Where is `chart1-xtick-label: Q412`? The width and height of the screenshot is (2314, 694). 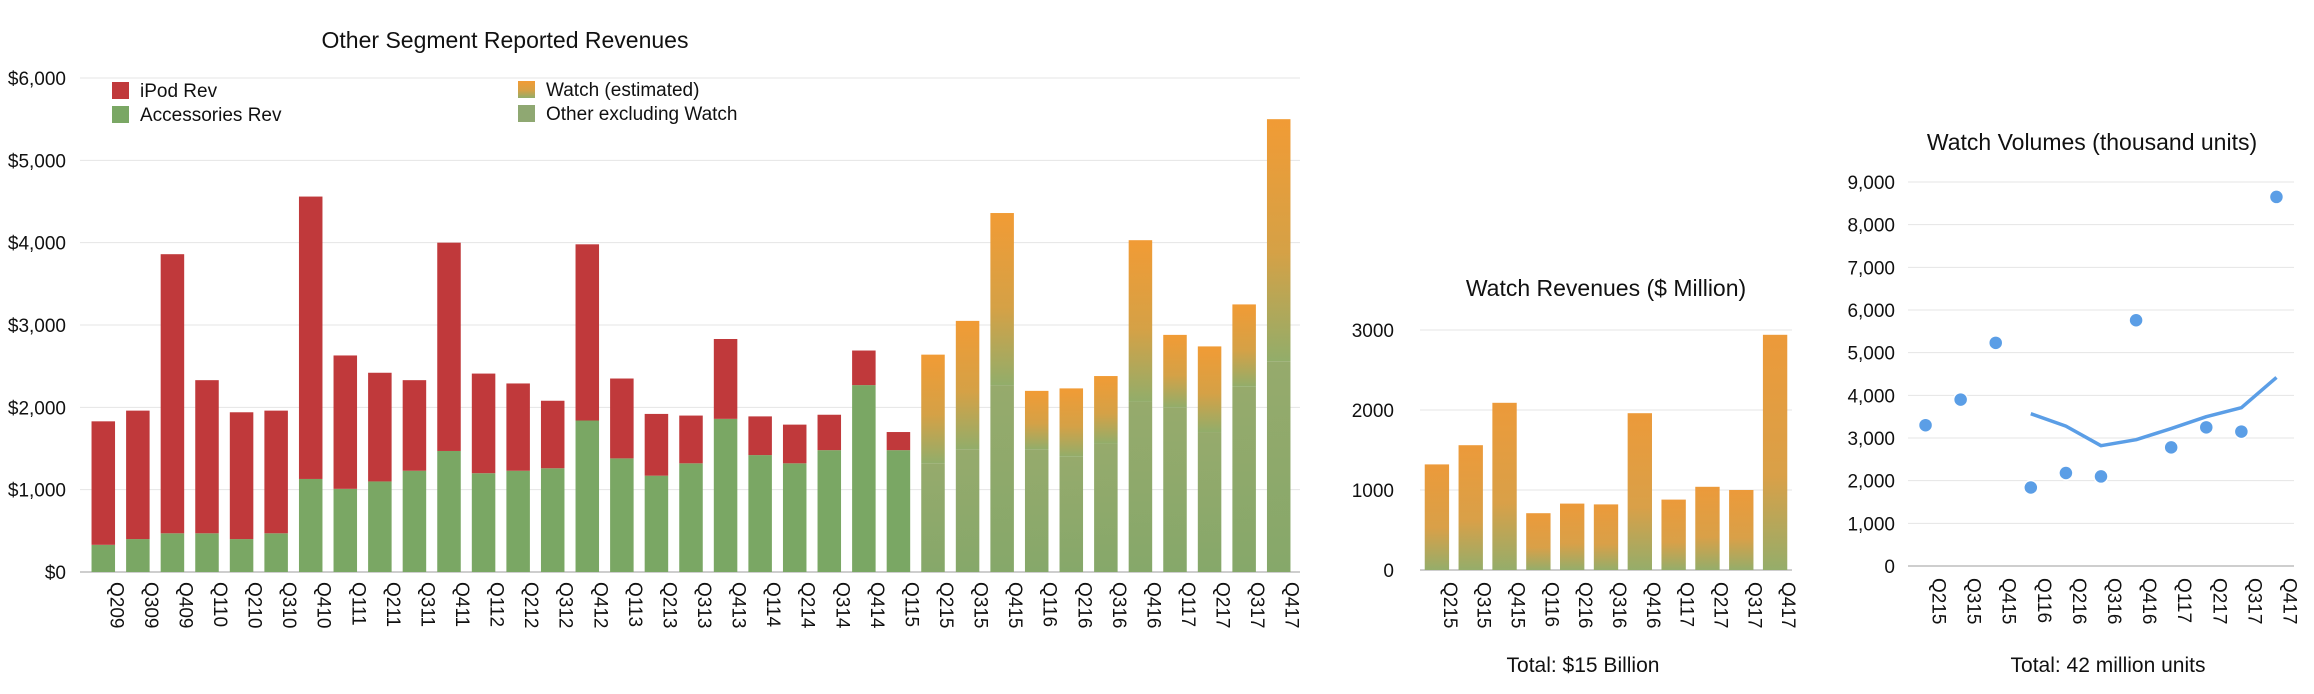
chart1-xtick-label: Q412 is located at coordinates (599, 605).